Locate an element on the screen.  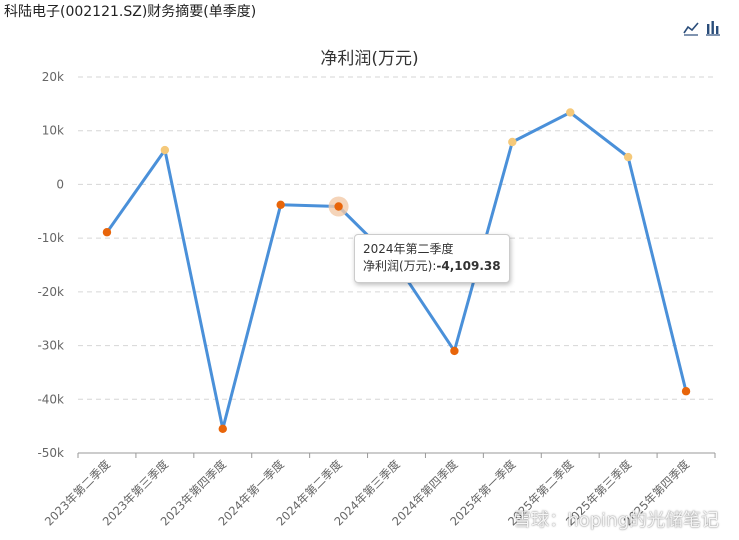
y-tick-label: -20k is located at coordinates (50, 292).